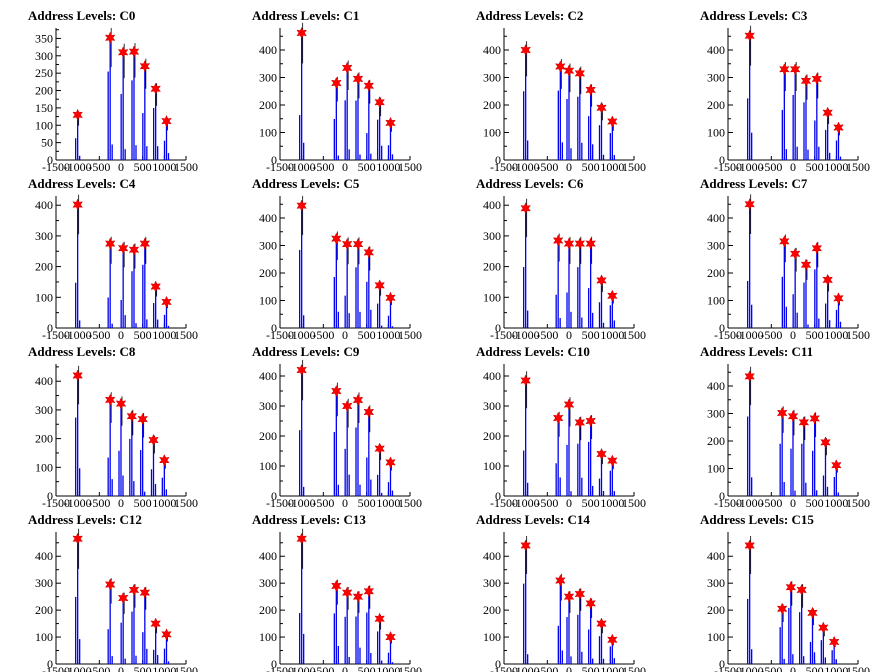  Describe the element at coordinates (533, 519) in the screenshot. I see `chart-title: Address Levels: C14` at that location.